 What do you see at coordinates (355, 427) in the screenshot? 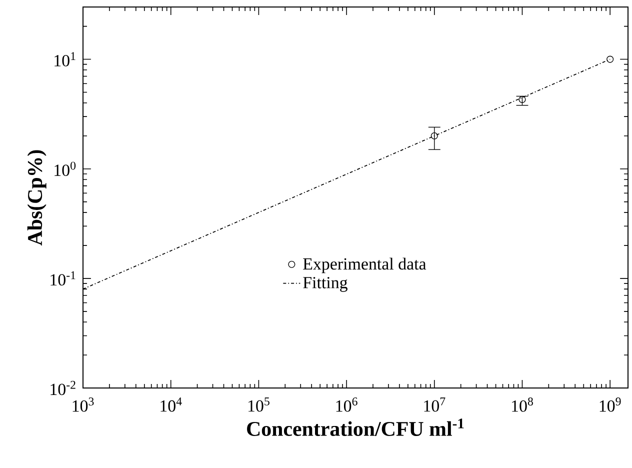
I see `x-axis-title: Concentration/CFU ml$^{-1}$` at bounding box center [355, 427].